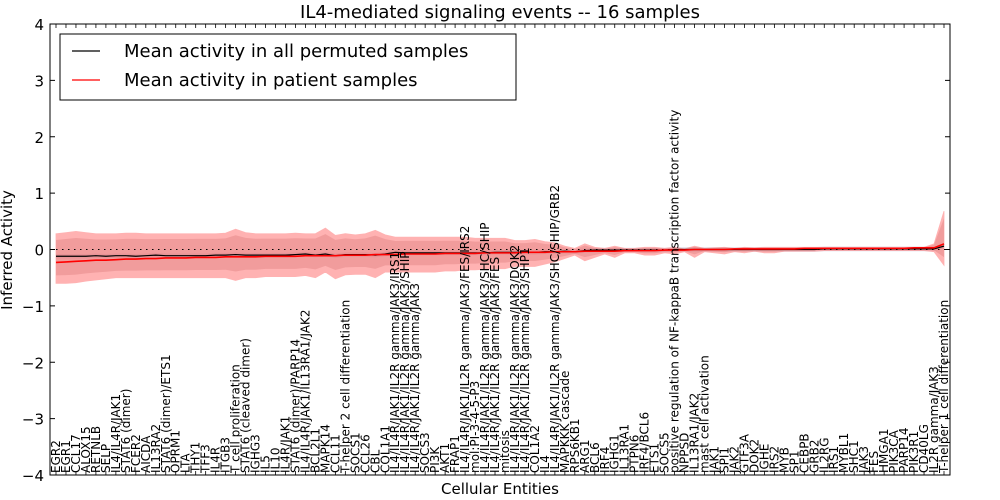 The height and width of the screenshot is (500, 1000). I want to click on x-tick-label: IL4, so click(545, 464).